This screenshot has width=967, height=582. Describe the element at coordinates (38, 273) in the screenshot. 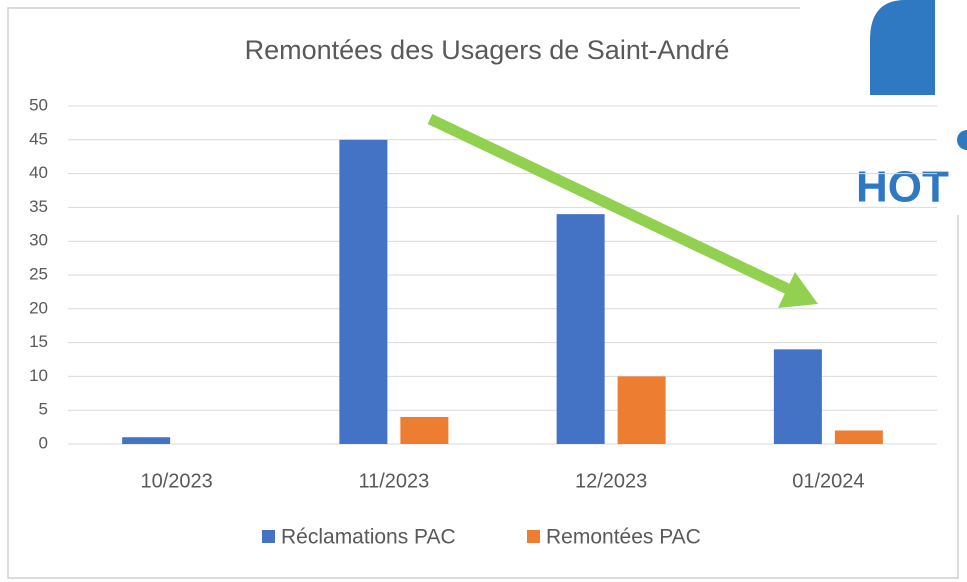

I see `y-tick-label: 25` at that location.